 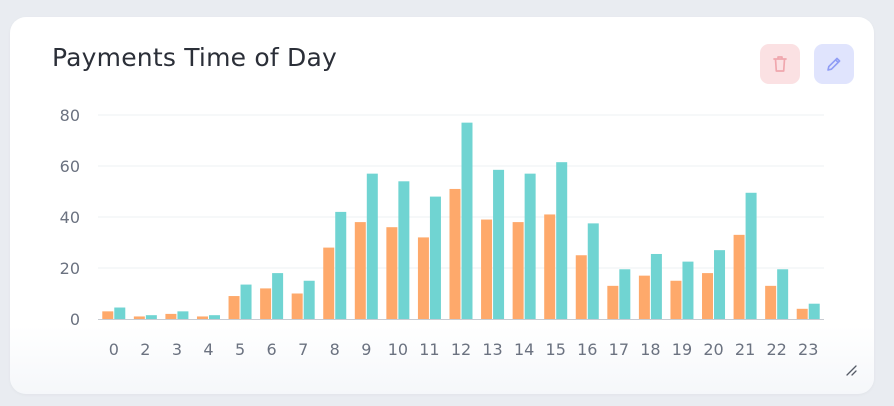 I want to click on x-tick-label: 8, so click(x=335, y=349).